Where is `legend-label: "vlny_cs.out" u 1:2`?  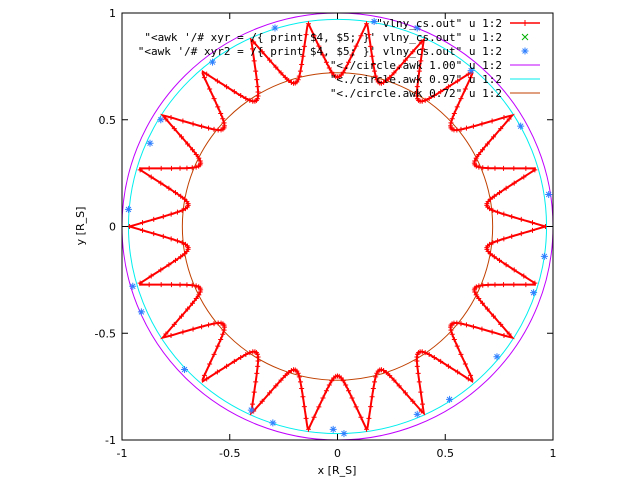
legend-label: "vlny_cs.out" u 1:2 is located at coordinates (439, 23).